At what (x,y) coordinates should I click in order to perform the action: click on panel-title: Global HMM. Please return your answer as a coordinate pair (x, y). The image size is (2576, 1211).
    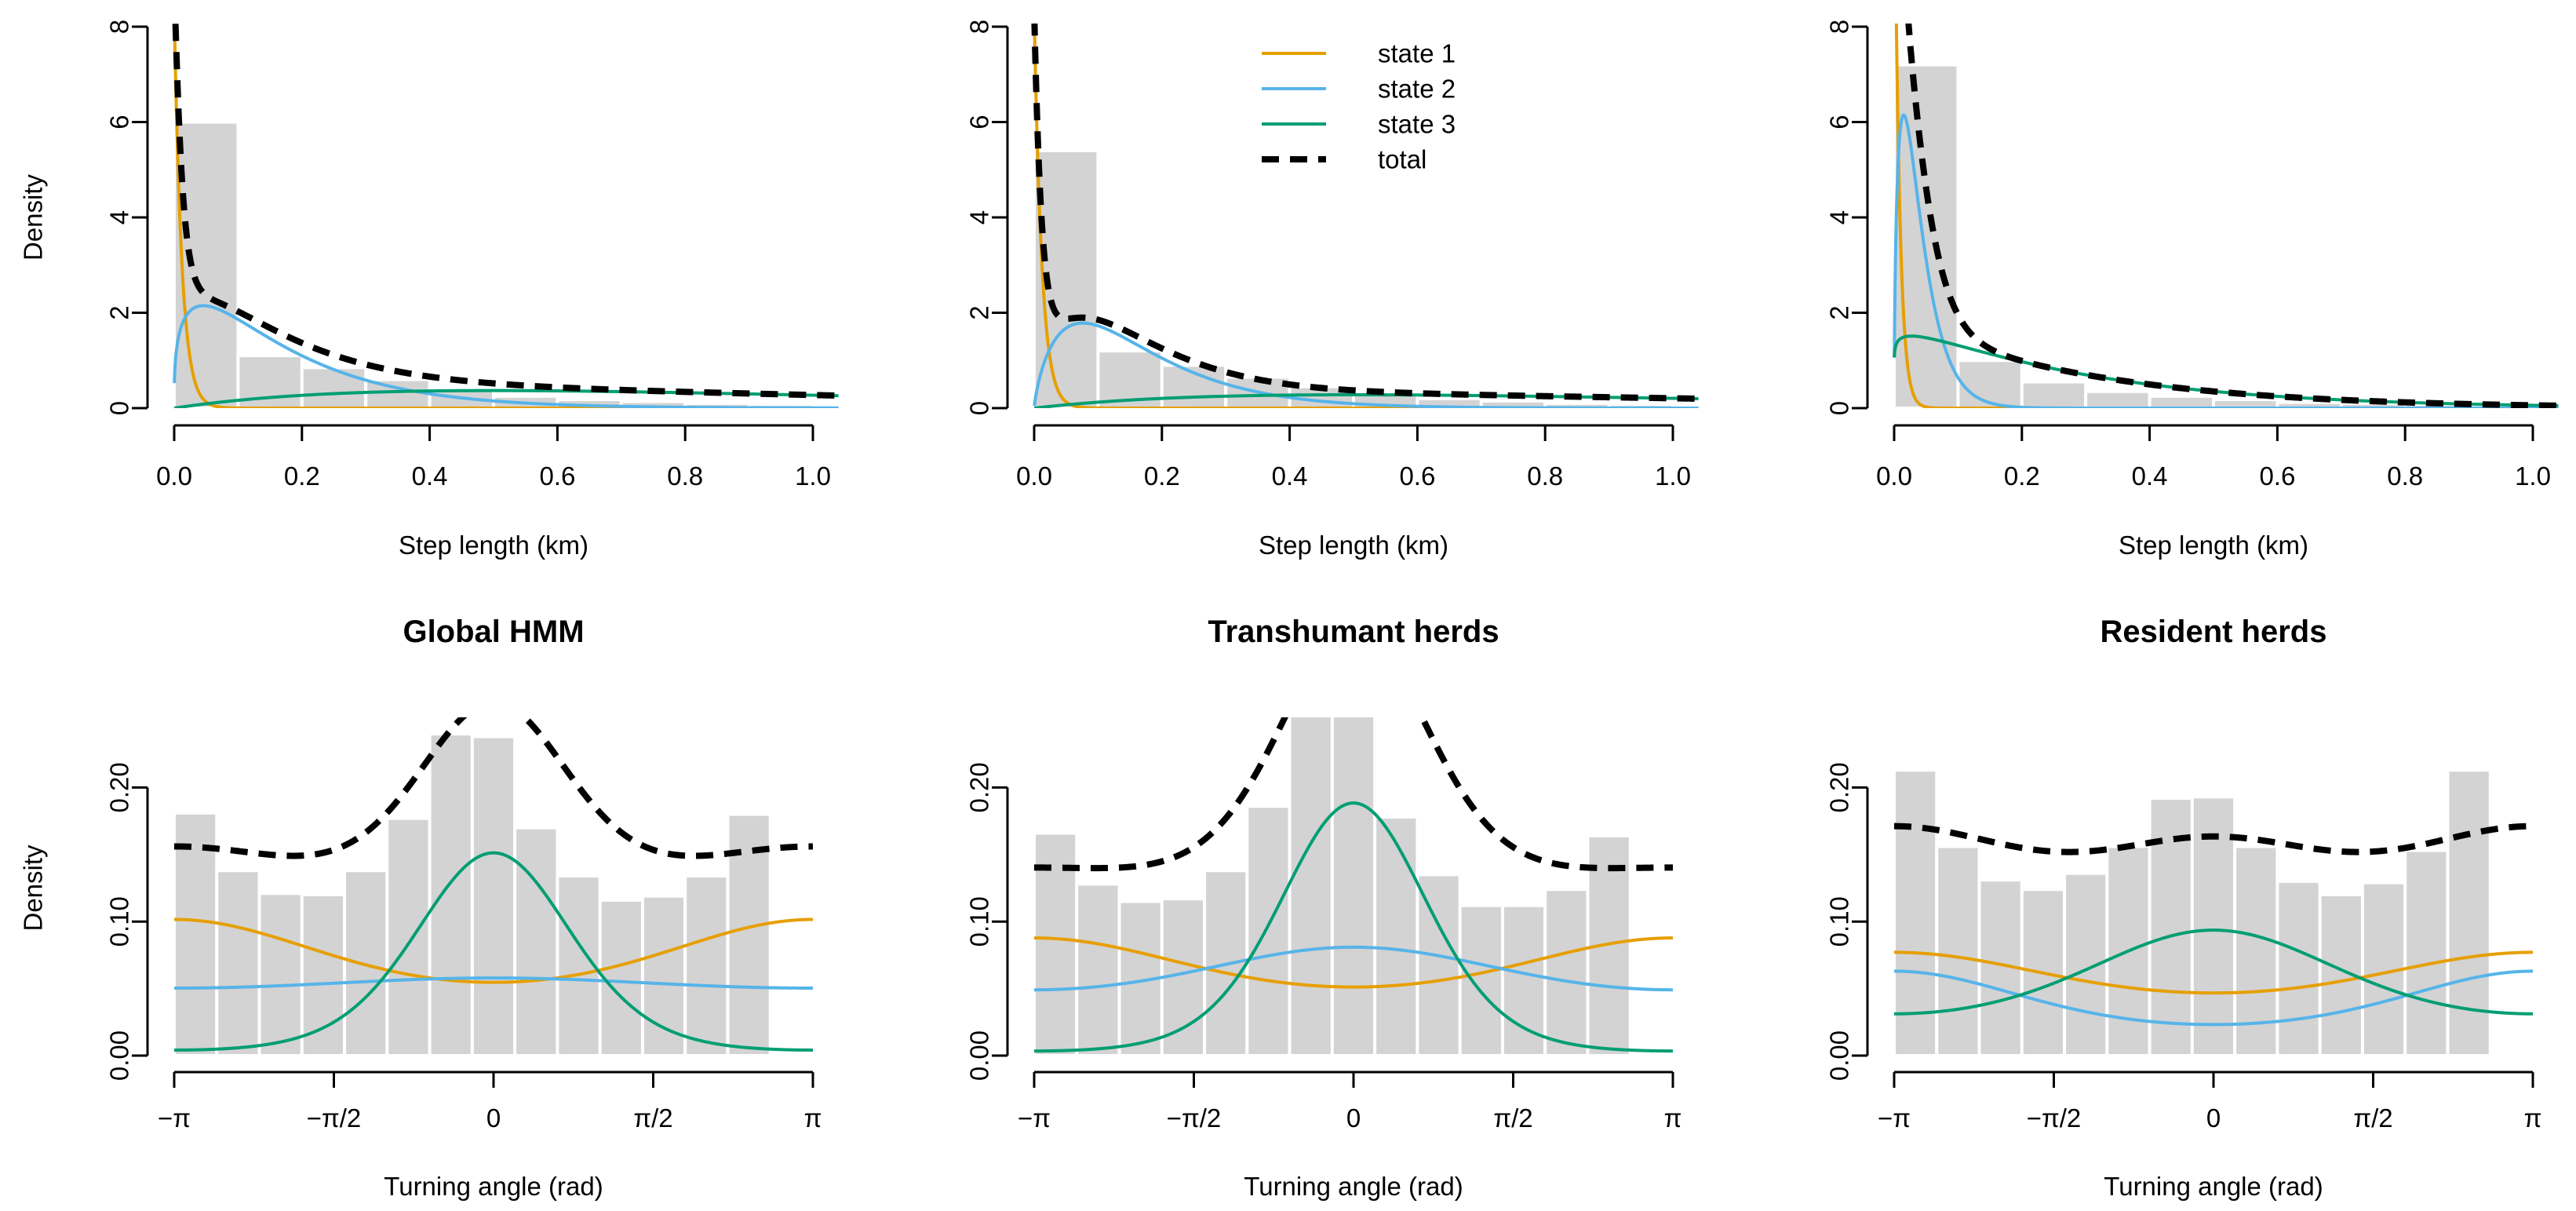
    Looking at the image, I should click on (493, 632).